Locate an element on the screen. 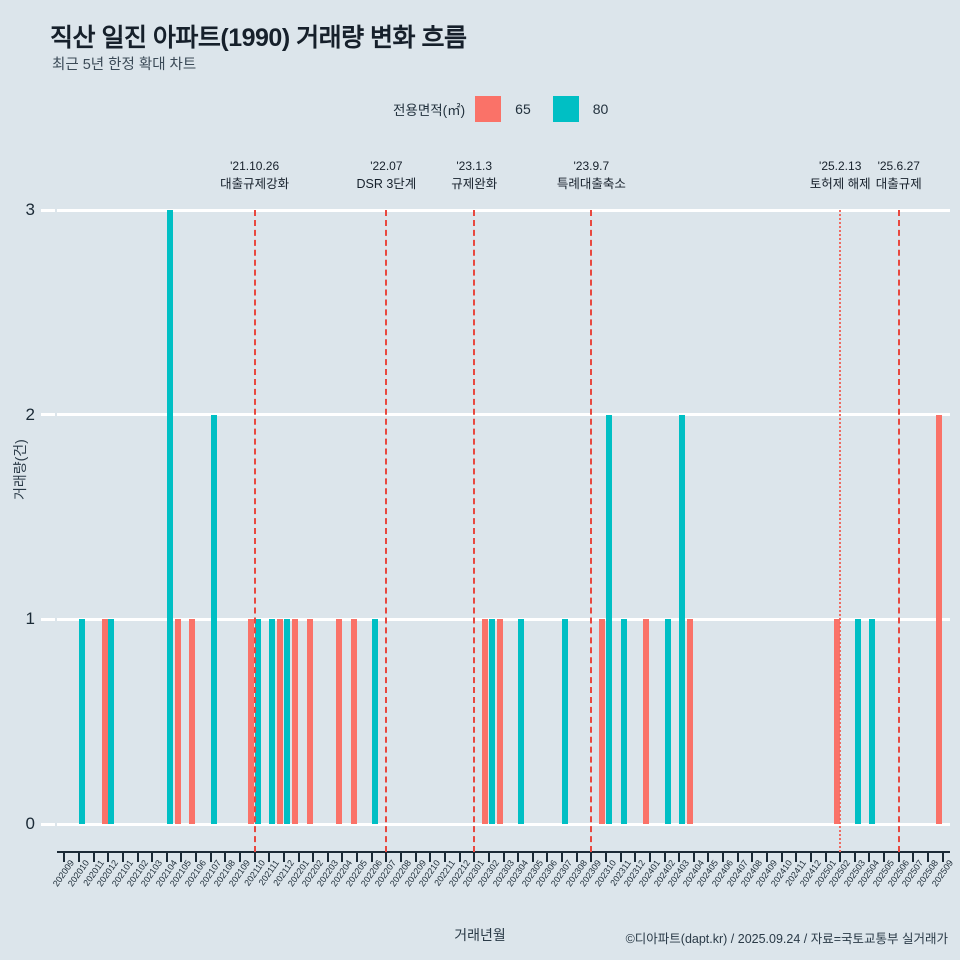 The height and width of the screenshot is (960, 960). legend: 전용면적(㎡) 65 80 is located at coordinates (500, 109).